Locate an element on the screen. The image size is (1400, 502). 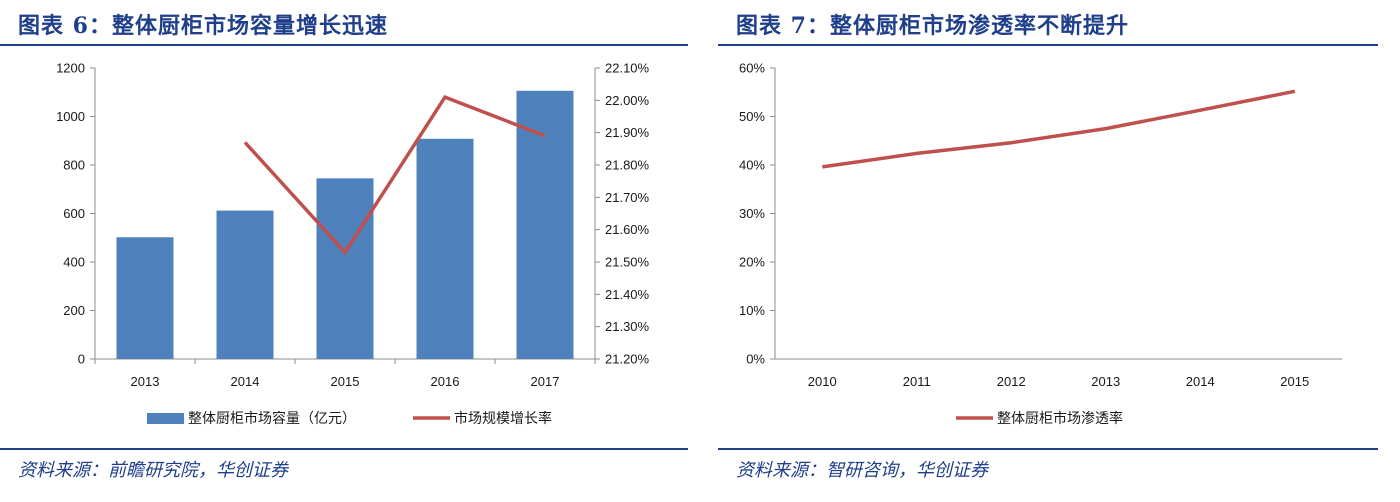
y-tick-label: 1200 is located at coordinates (70, 68).